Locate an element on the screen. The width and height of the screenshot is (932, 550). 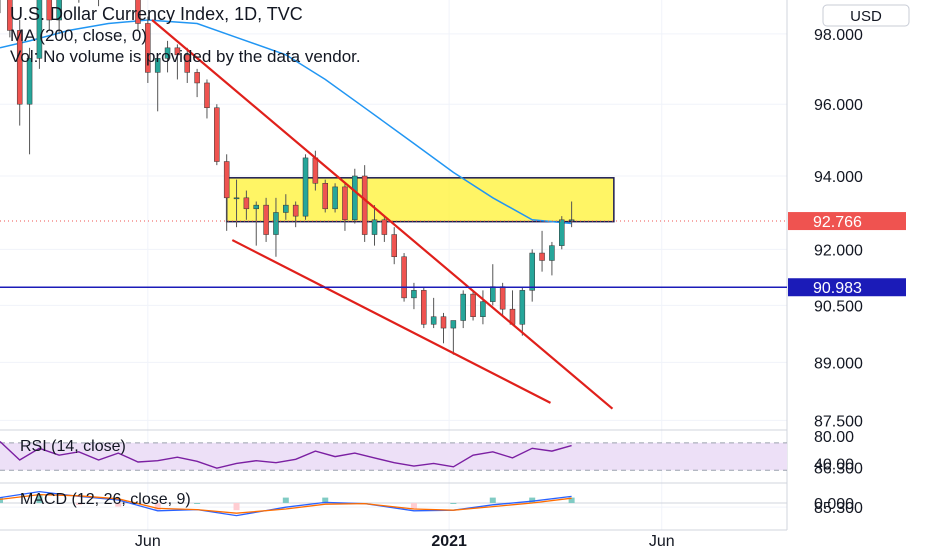
time-tick-label-0: Jun is located at coordinates (148, 541).